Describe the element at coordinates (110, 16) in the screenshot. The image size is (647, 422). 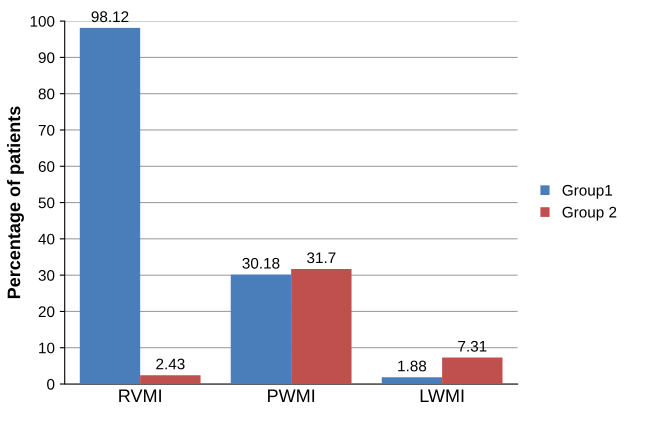
I see `data-label: 98.12` at that location.